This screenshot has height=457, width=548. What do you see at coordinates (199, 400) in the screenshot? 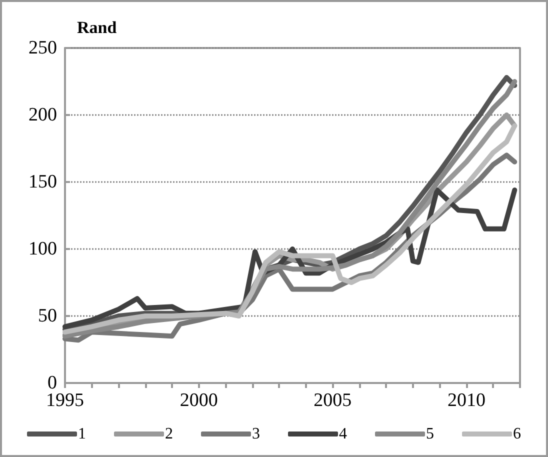
I see `x-tick-label: 2000` at bounding box center [199, 400].